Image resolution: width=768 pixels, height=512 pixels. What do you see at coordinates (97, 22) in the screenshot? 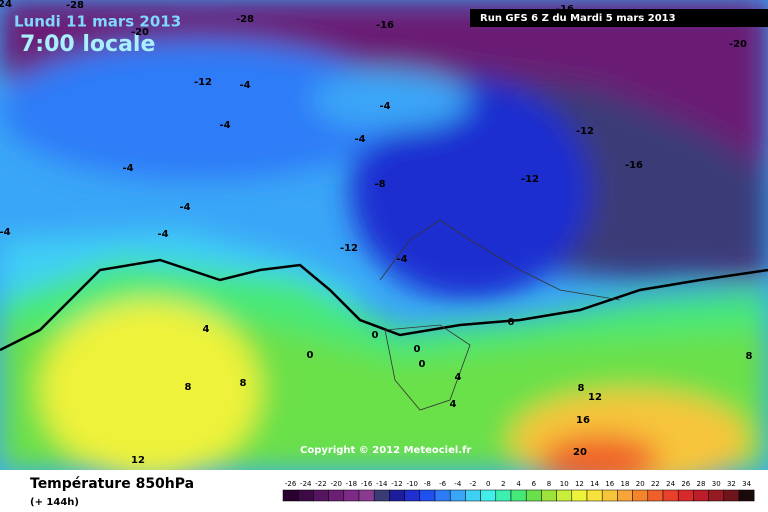
I see `forecast-date: Lundi 11 mars 2013` at bounding box center [97, 22].